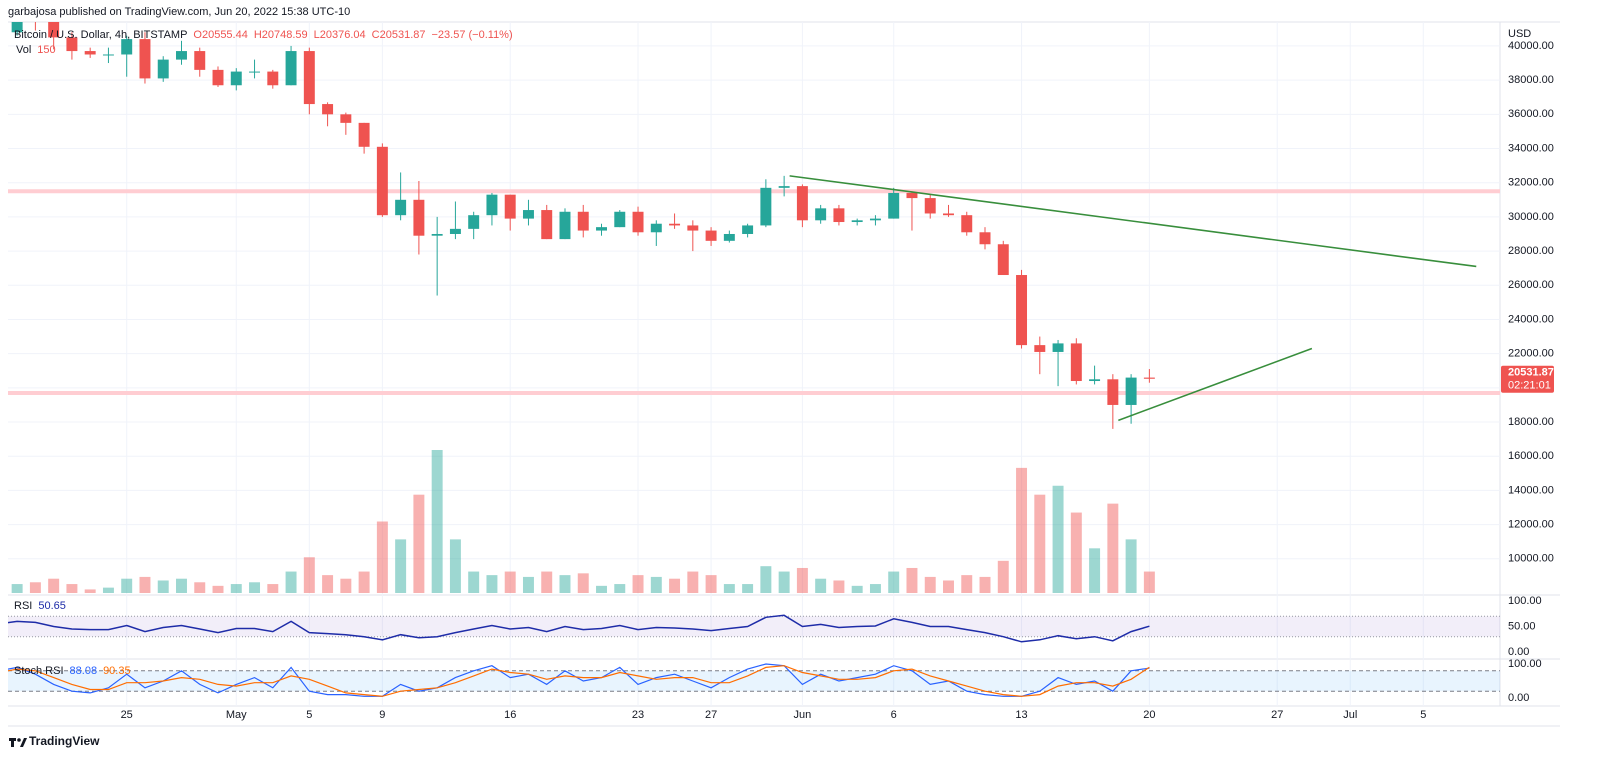 This screenshot has width=1600, height=772. What do you see at coordinates (1531, 80) in the screenshot?
I see `y-tick-label: 38000.00` at bounding box center [1531, 80].